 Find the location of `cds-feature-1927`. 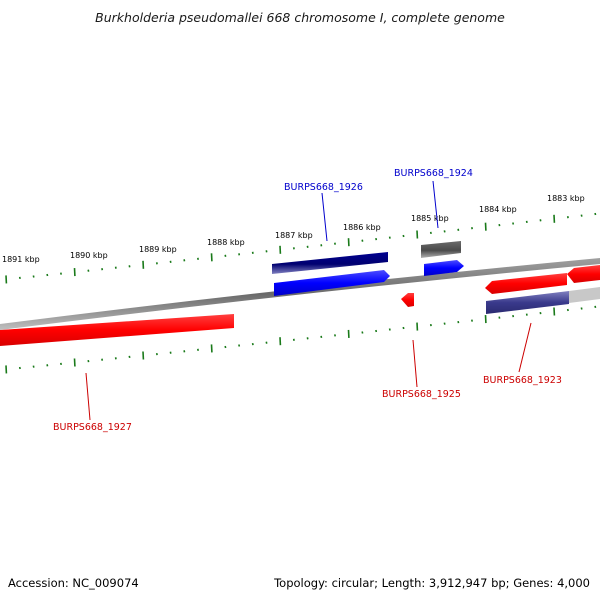

cds-feature-1927 is located at coordinates (117, 330).